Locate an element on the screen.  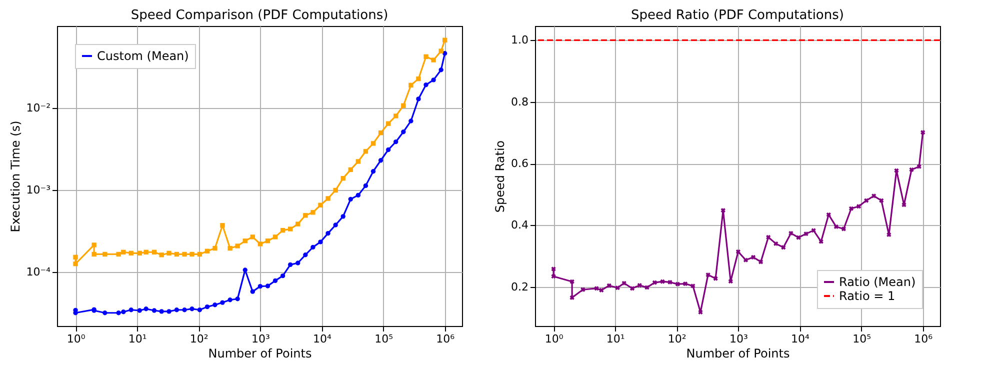
chart-title: Speed Comparison (PDF Computations) is located at coordinates (259, 15).